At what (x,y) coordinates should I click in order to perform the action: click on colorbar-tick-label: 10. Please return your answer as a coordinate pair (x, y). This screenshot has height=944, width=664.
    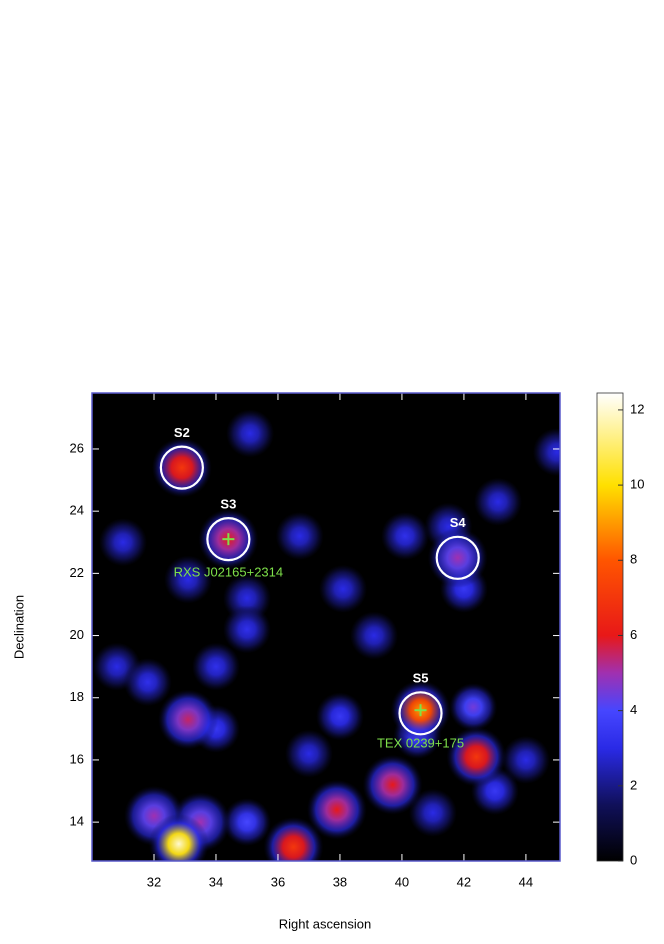
    Looking at the image, I should click on (637, 484).